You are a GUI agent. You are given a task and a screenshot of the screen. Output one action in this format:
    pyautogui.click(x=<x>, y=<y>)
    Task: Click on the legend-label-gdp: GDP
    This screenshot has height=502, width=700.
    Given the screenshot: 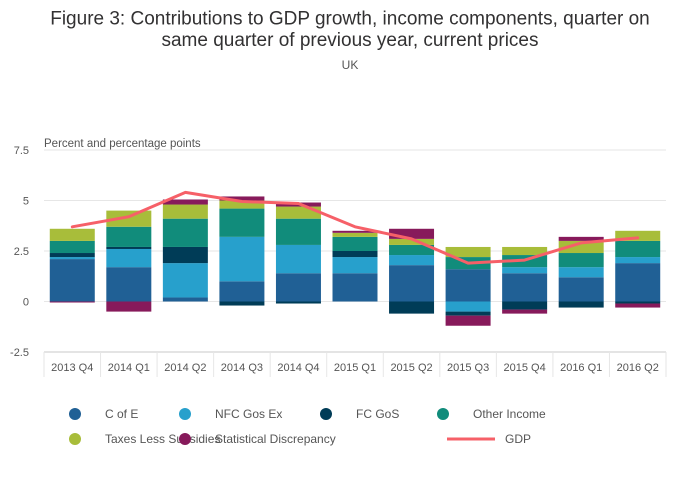 What is the action you would take?
    pyautogui.click(x=518, y=439)
    